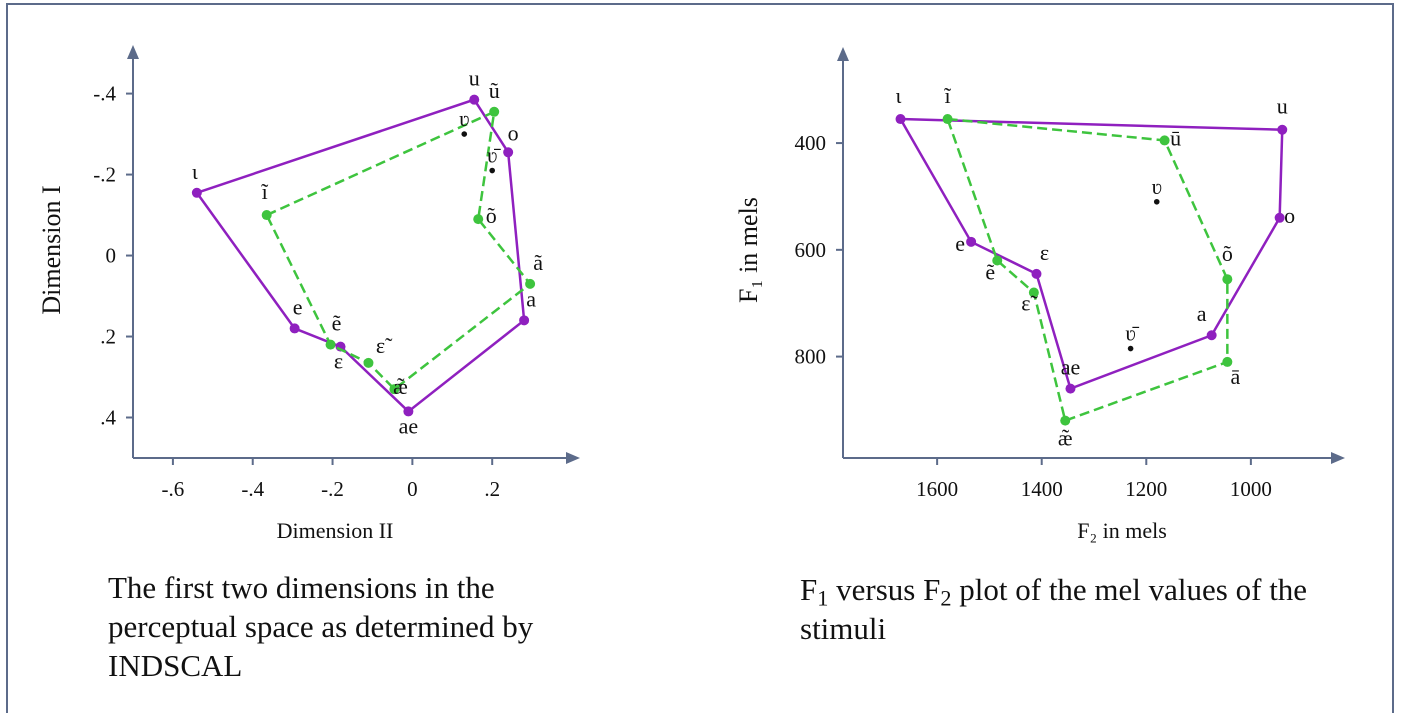  What do you see at coordinates (104, 94) in the screenshot?
I see `y-tick-label: -.4` at bounding box center [104, 94].